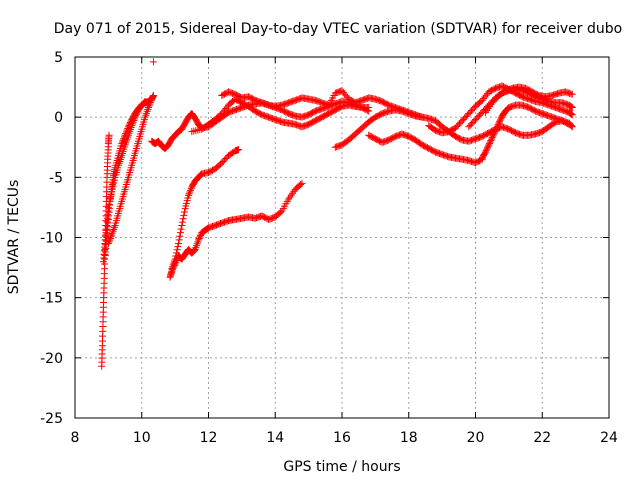 This screenshot has width=640, height=480. What do you see at coordinates (209, 438) in the screenshot?
I see `x-tick-label: 12` at bounding box center [209, 438].